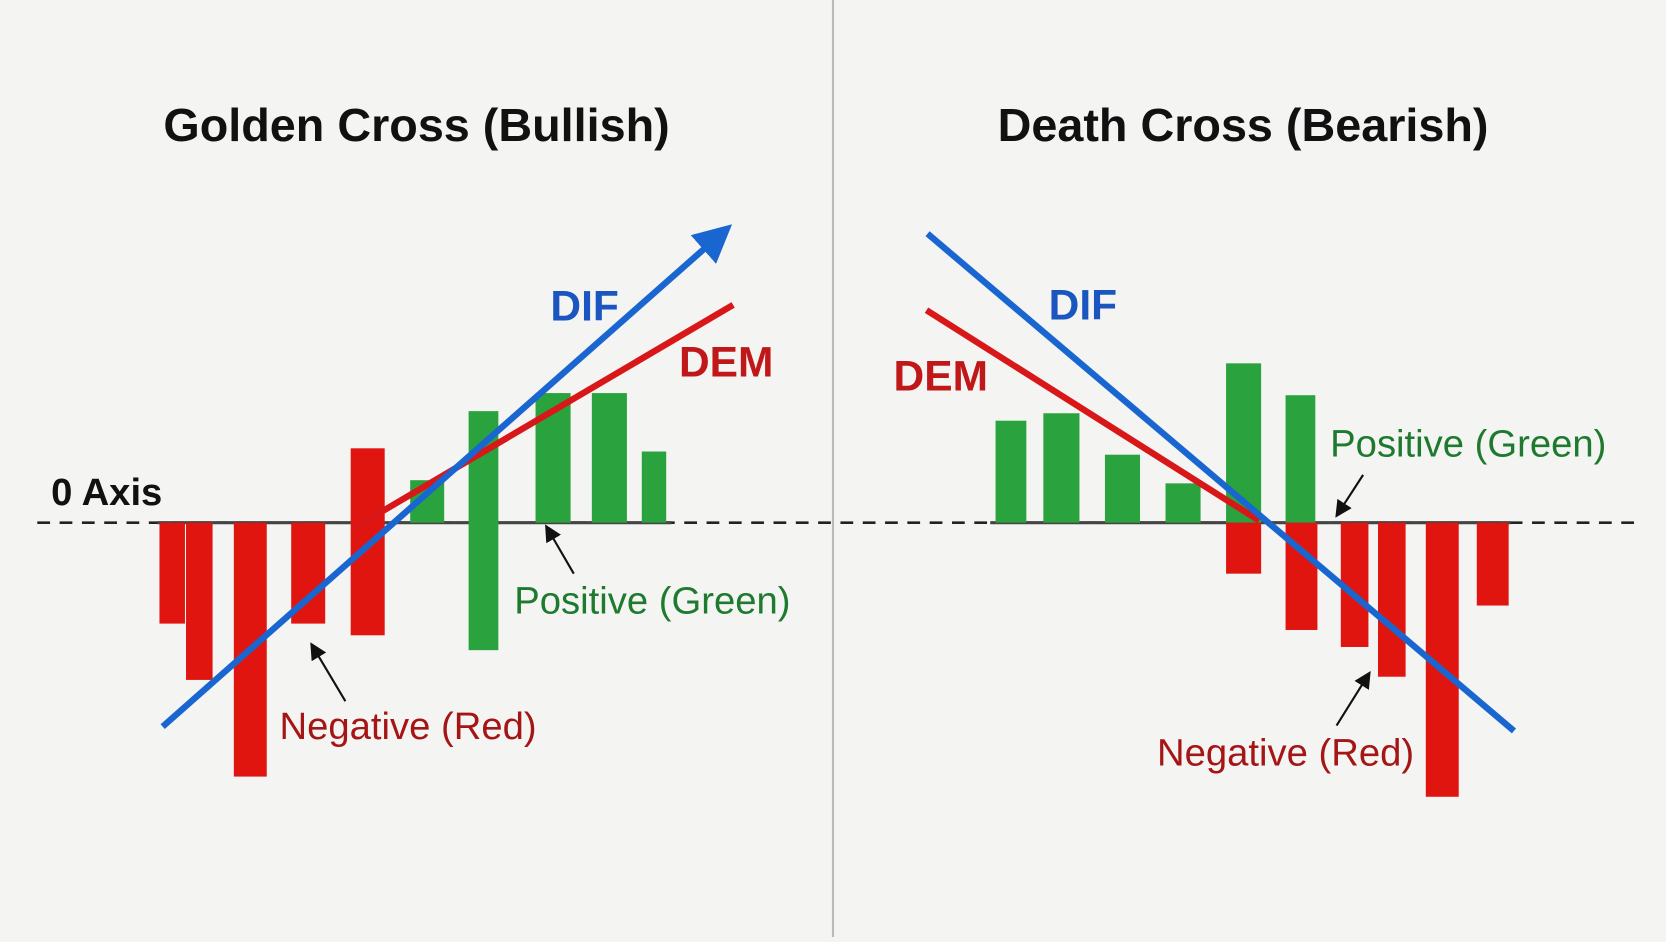  I want to click on axis-label: 0 Axis, so click(106, 492).